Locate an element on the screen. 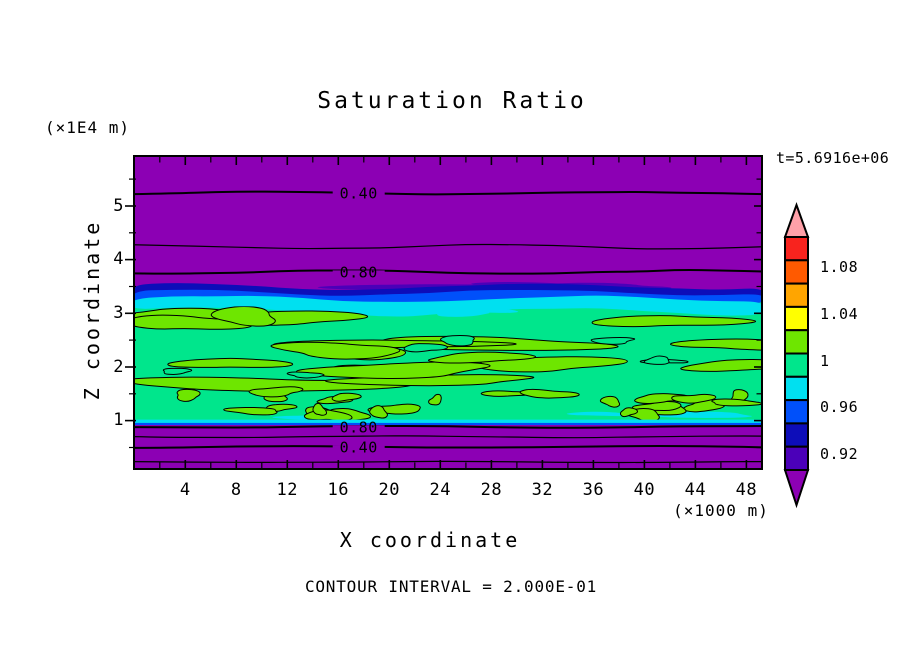 This screenshot has width=904, height=654. colorbar-tick-label: 0.96 is located at coordinates (839, 407).